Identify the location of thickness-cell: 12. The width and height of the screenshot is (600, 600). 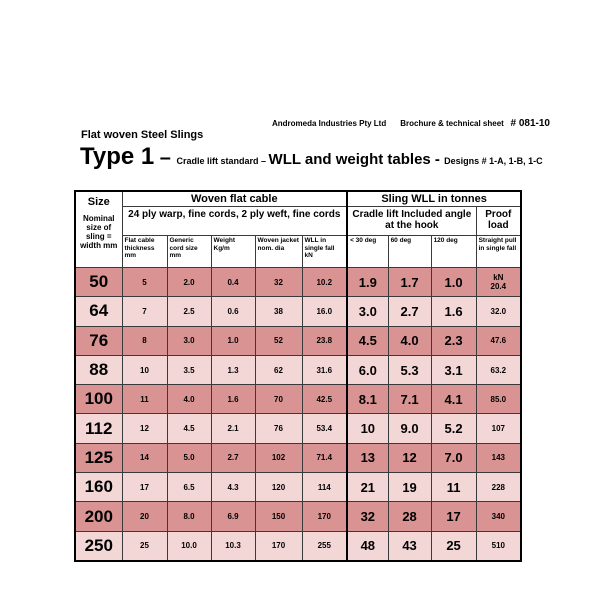
(144, 428).